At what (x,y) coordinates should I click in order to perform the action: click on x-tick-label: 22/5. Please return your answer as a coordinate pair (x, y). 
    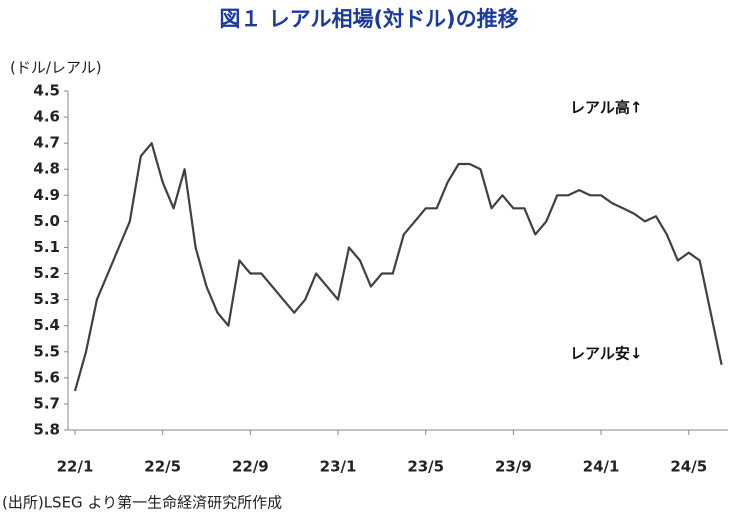
    Looking at the image, I should click on (162, 467).